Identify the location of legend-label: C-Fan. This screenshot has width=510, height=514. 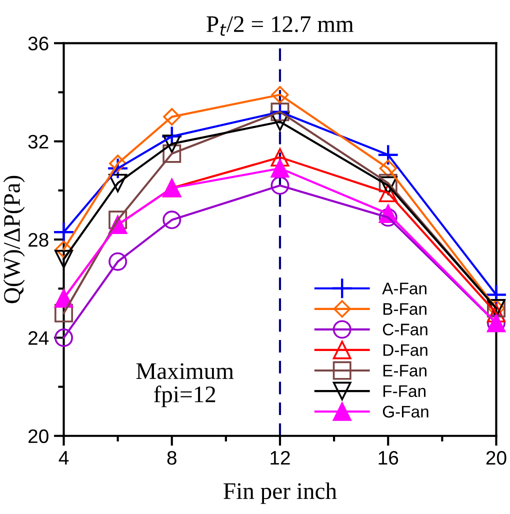
(405, 330).